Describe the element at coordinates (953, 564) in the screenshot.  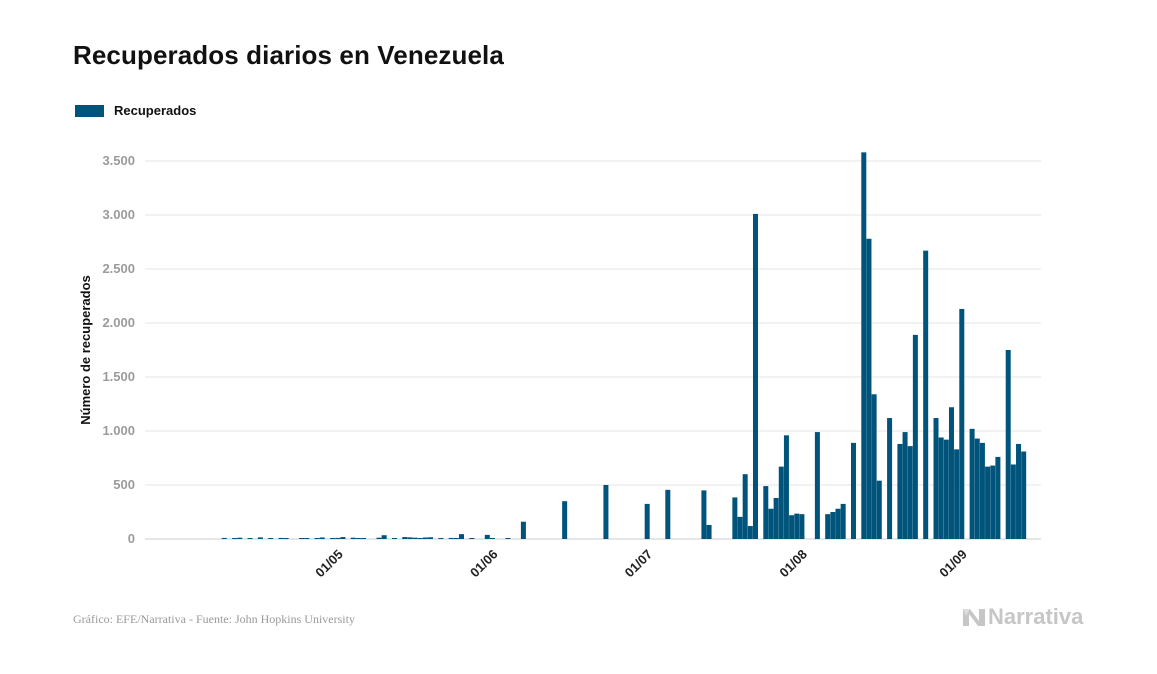
I see `x-tick-label: 01/09` at that location.